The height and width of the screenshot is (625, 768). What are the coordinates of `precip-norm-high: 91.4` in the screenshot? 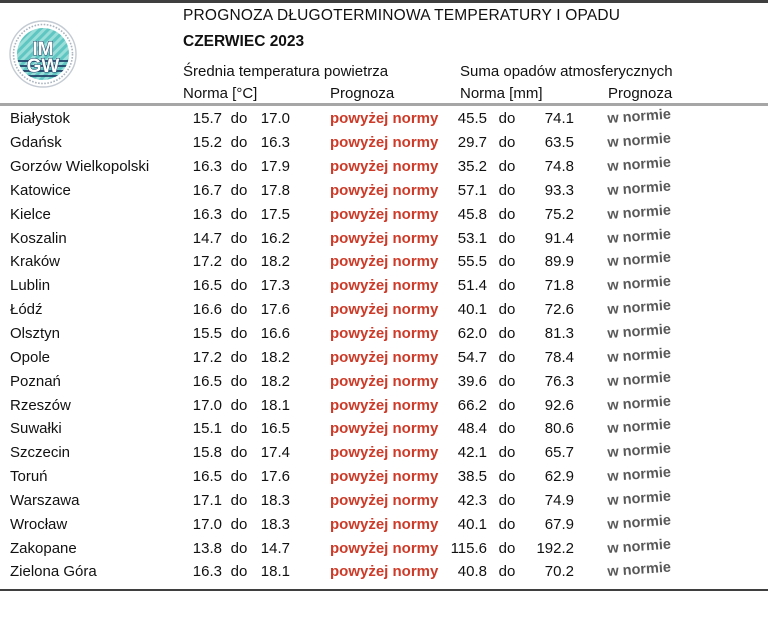 It's located at (559, 238).